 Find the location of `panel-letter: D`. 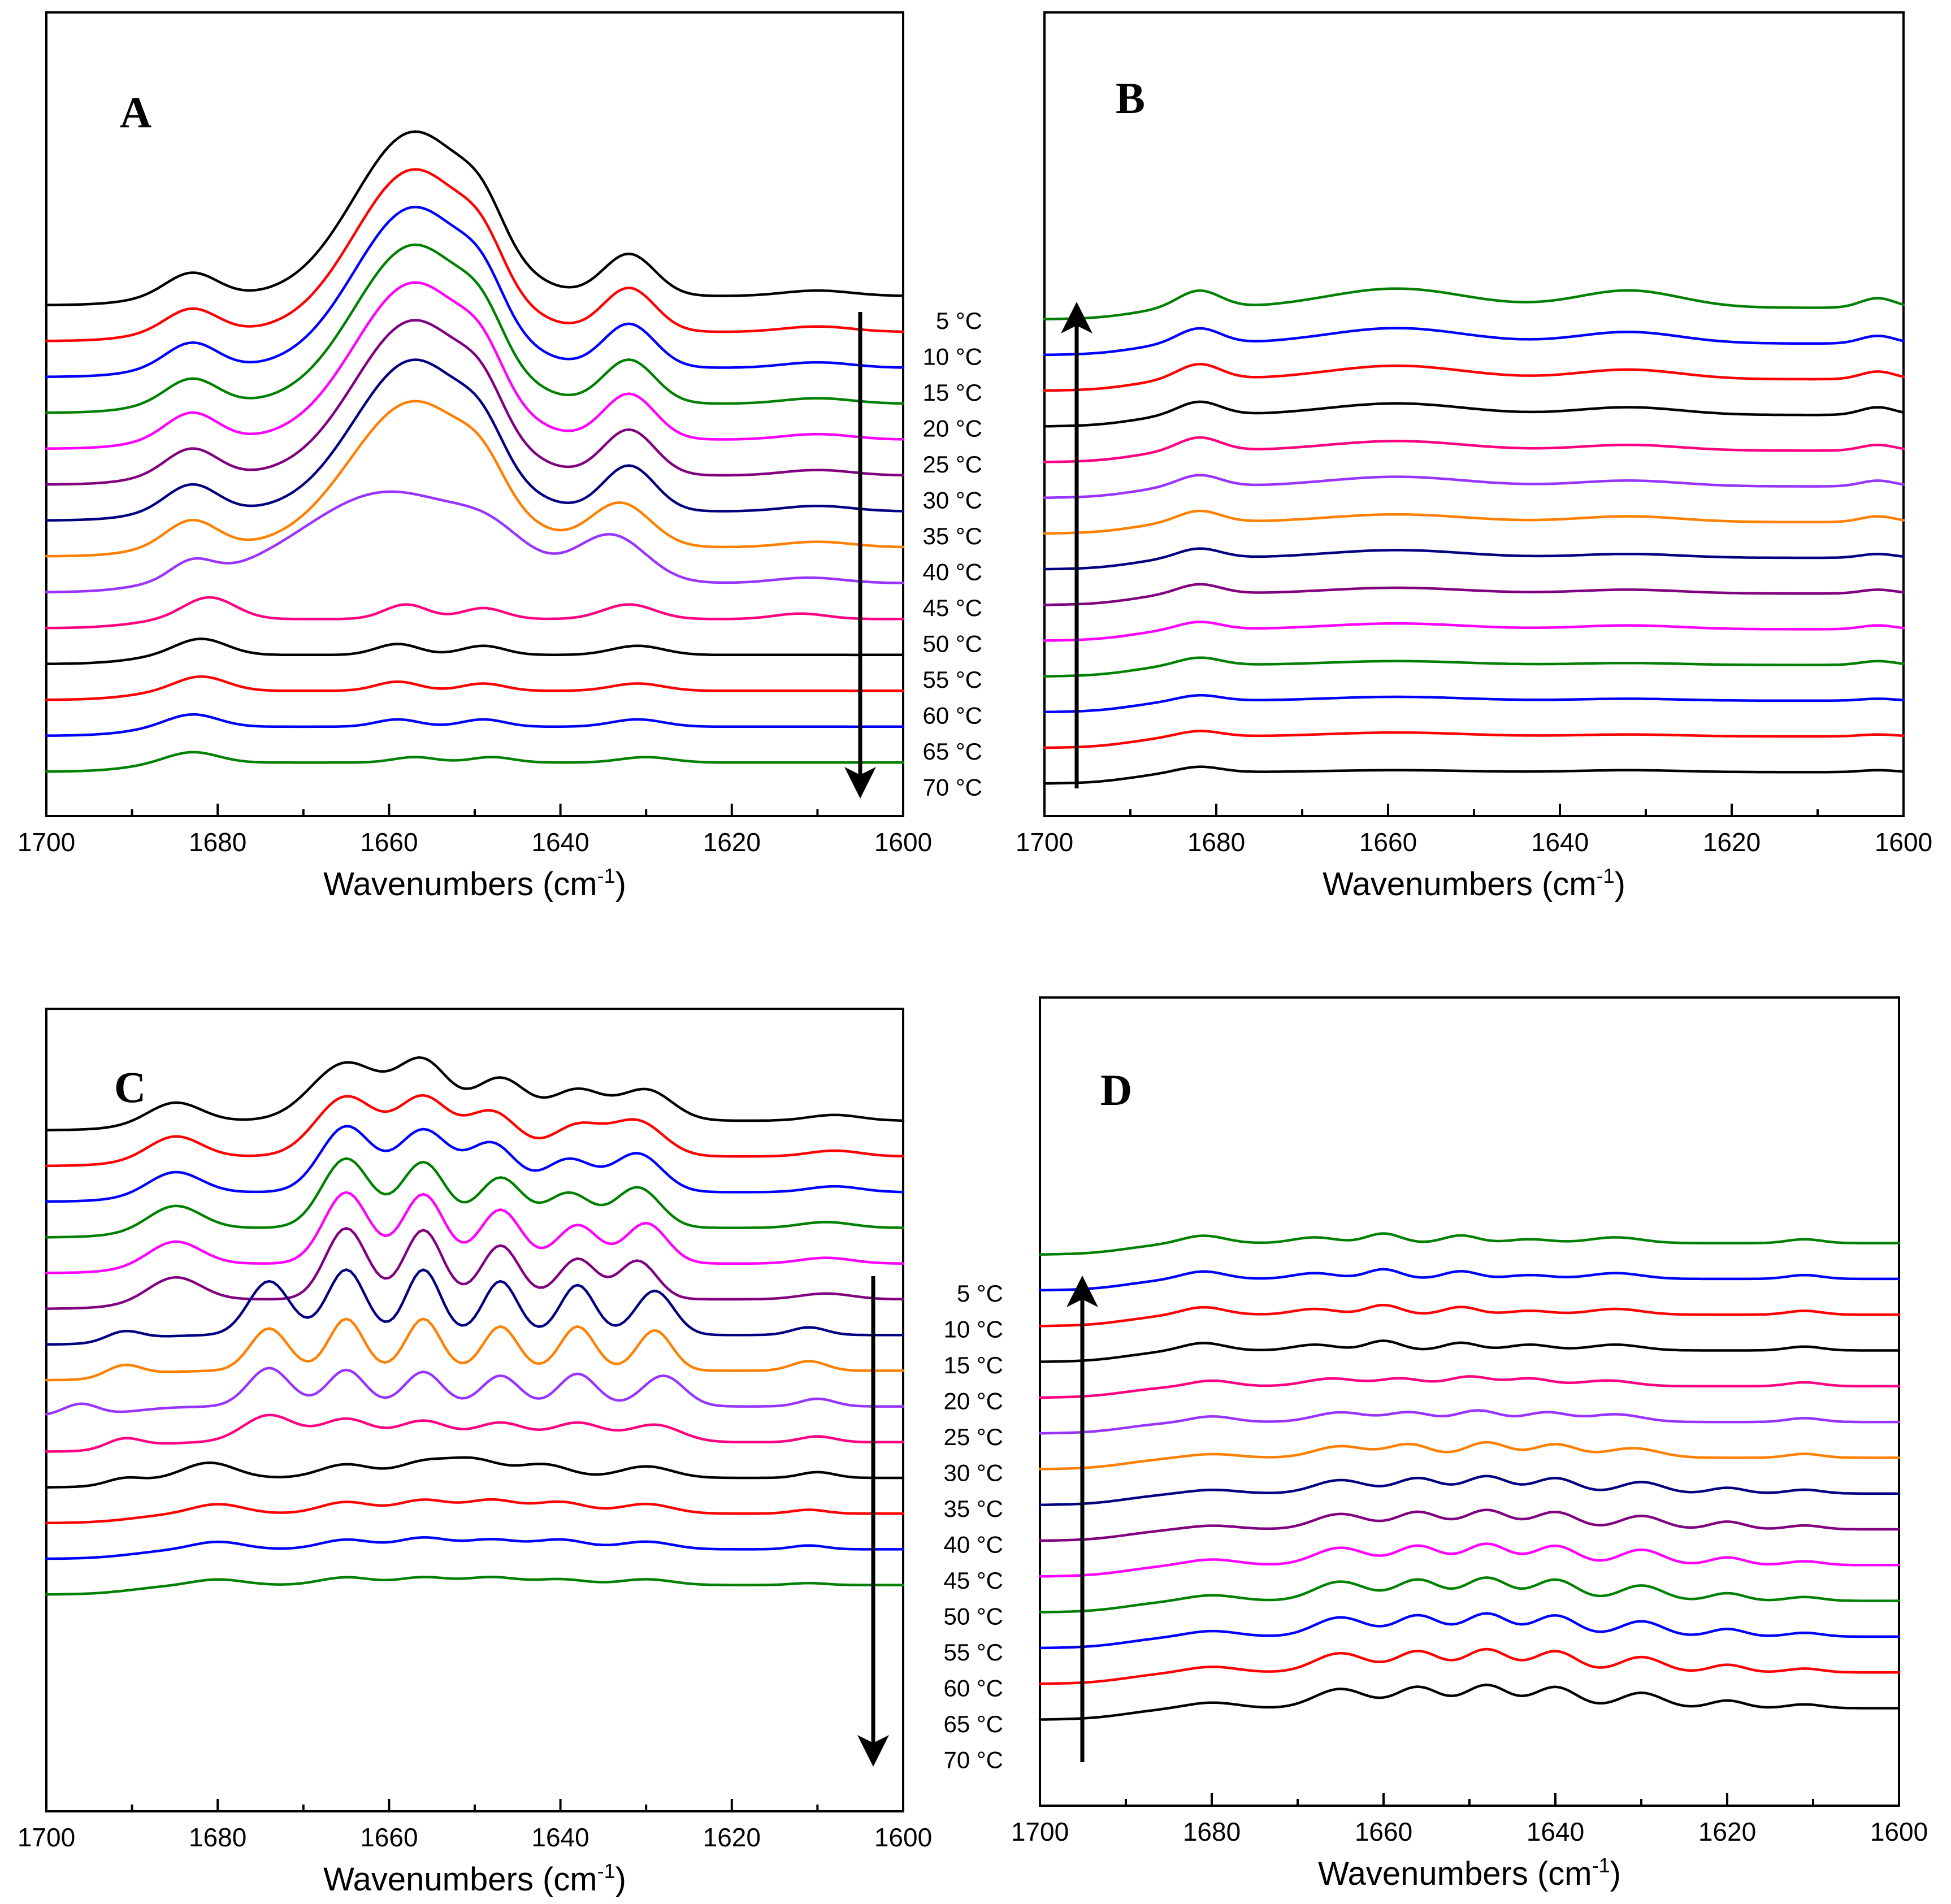

panel-letter: D is located at coordinates (1116, 1089).